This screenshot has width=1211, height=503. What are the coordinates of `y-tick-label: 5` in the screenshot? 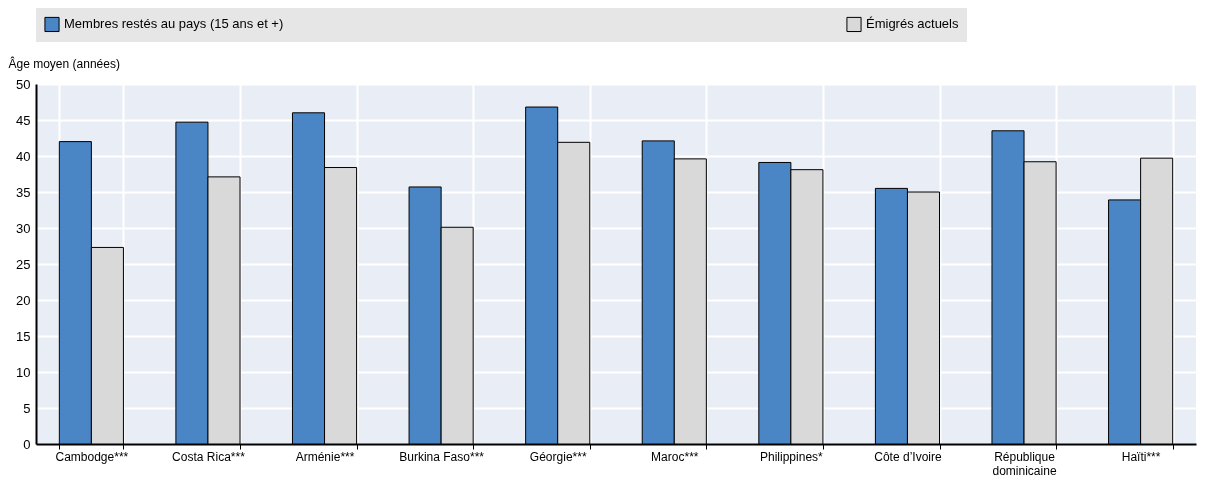 It's located at (27, 408).